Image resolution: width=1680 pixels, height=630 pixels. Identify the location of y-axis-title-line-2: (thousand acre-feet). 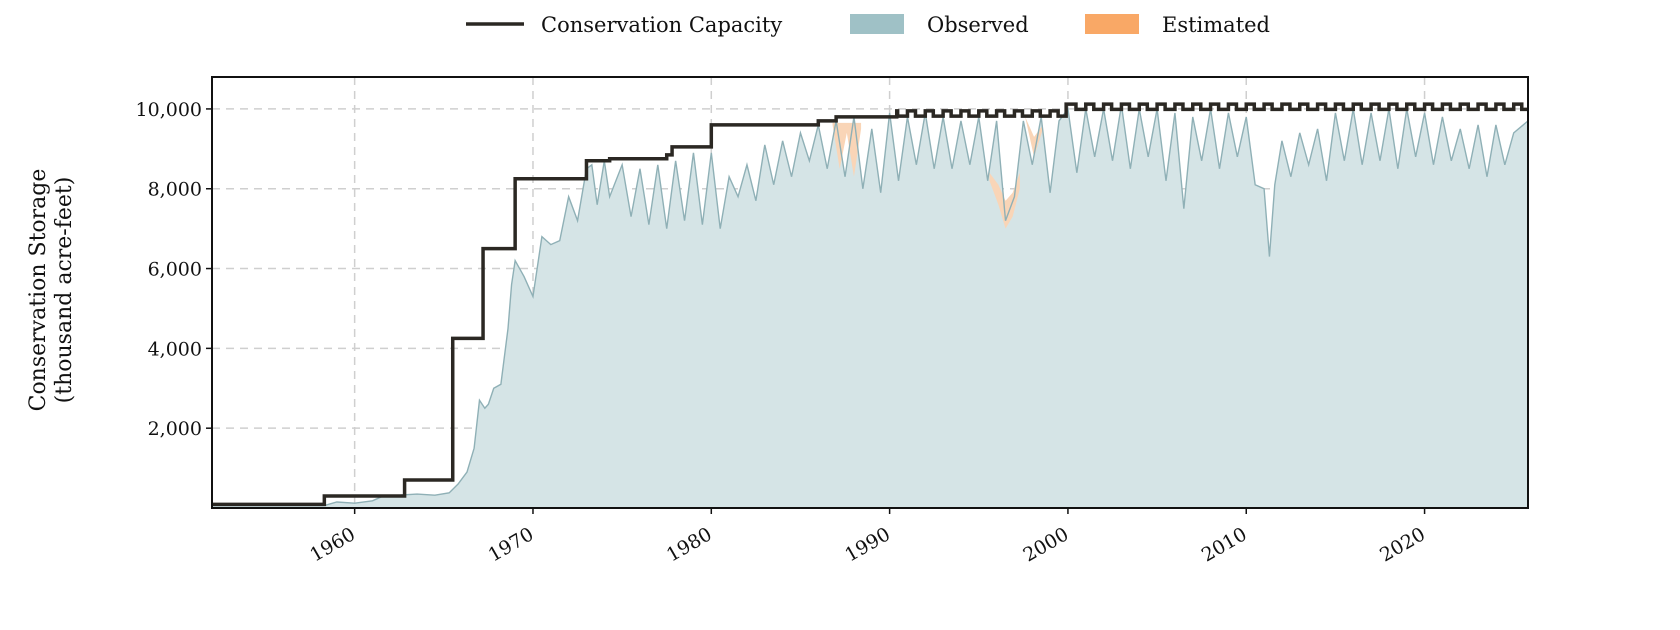
(64, 290).